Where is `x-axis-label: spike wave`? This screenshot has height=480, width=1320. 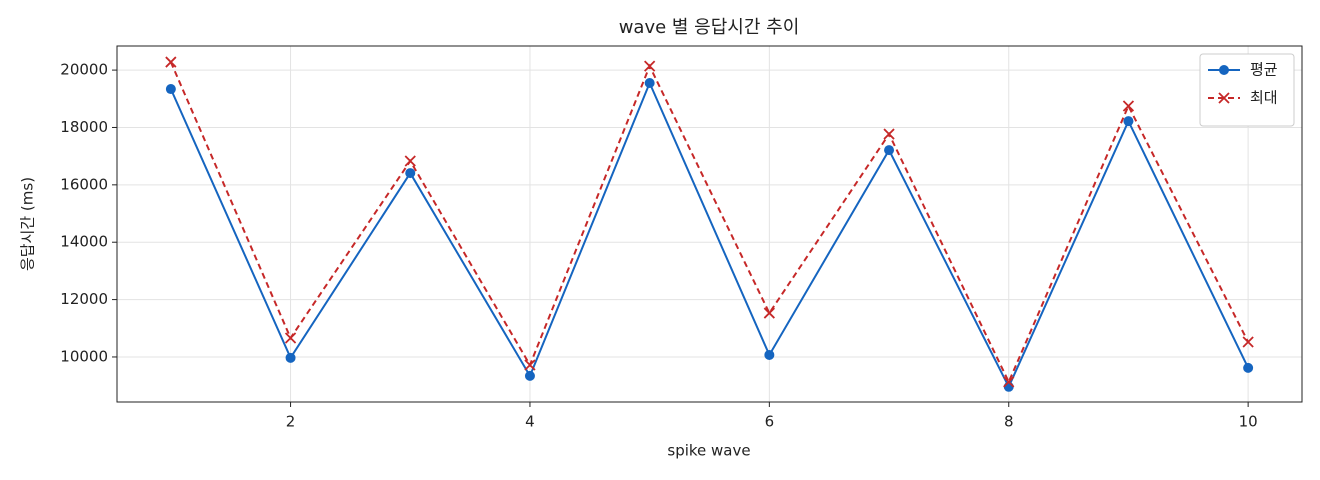
x-axis-label: spike wave is located at coordinates (708, 451).